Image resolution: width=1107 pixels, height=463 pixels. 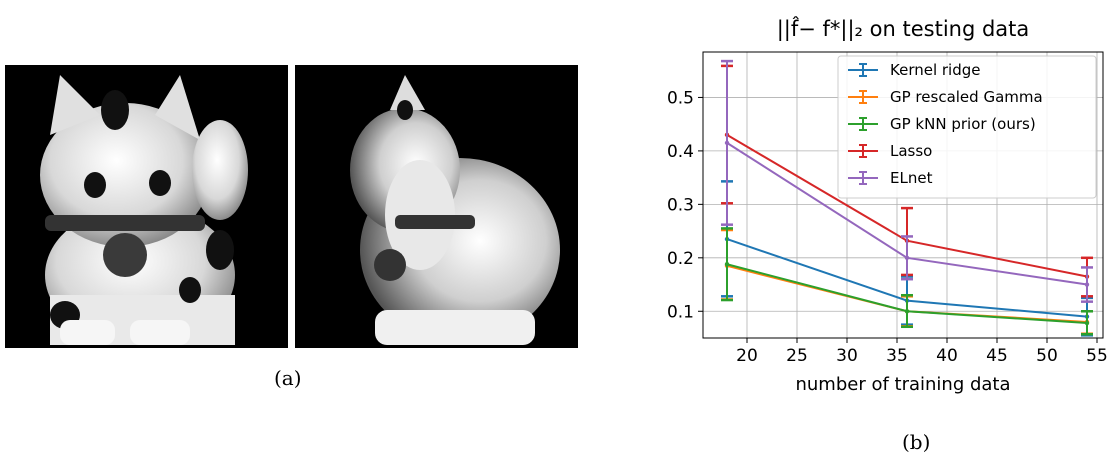 What do you see at coordinates (897, 356) in the screenshot?
I see `x-tick-label: 35` at bounding box center [897, 356].